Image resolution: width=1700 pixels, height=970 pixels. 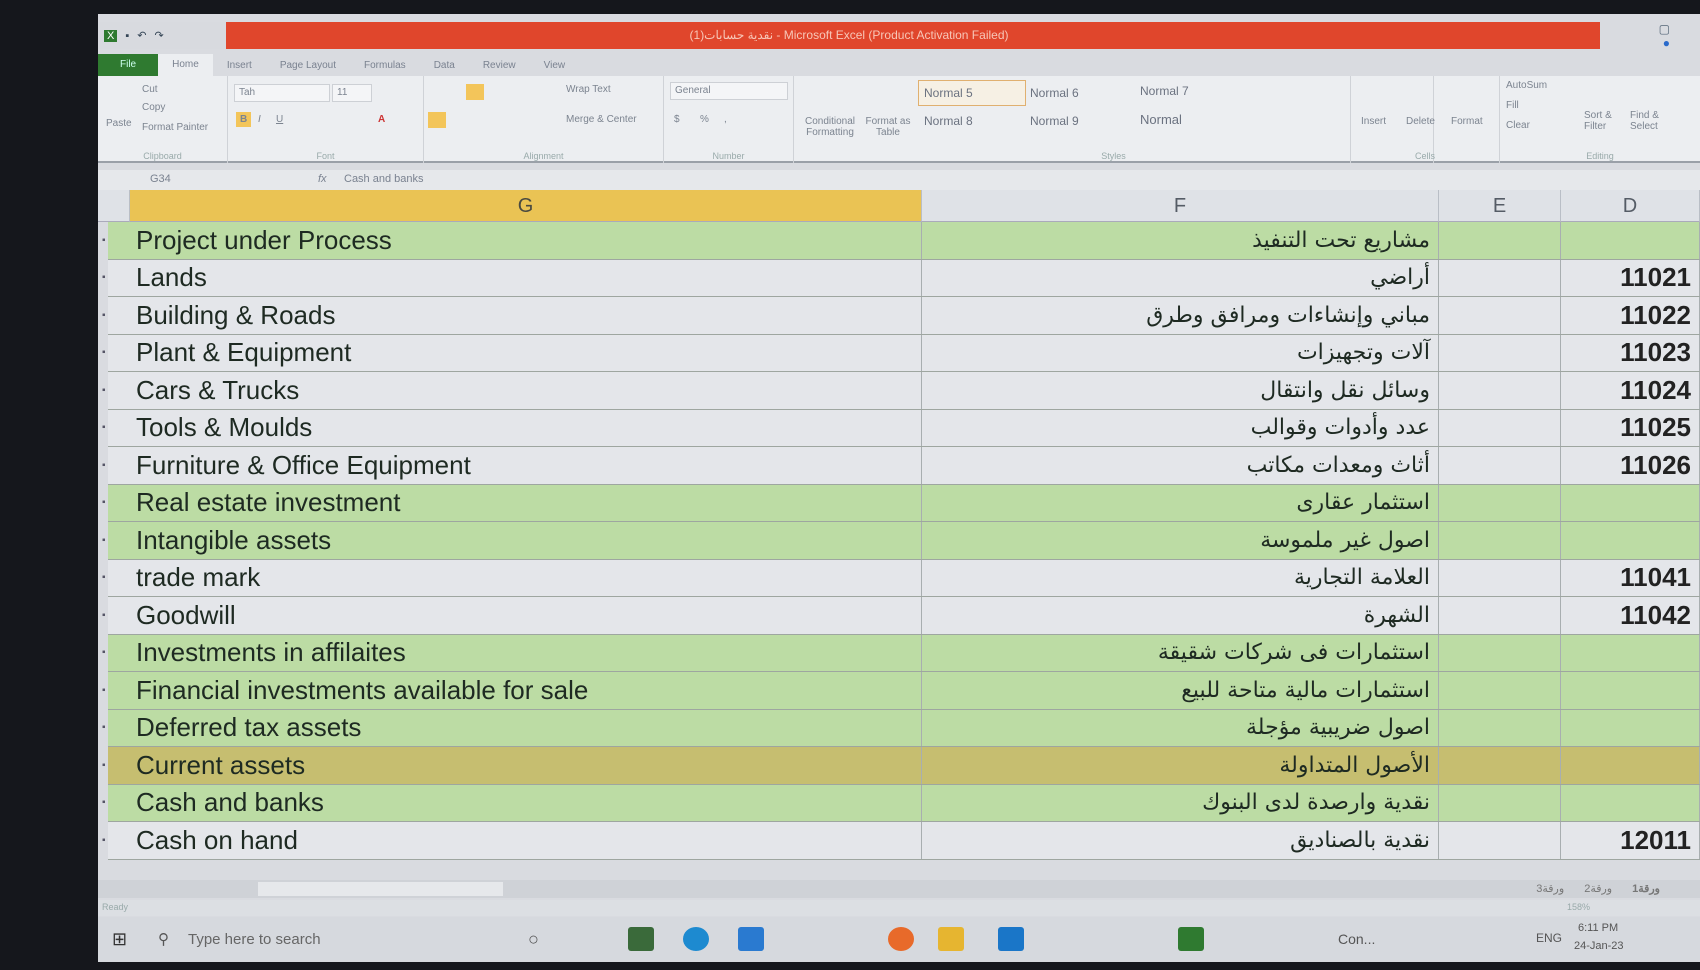 I want to click on cell-arabic-name: الأصول المتداولة, so click(x=1180, y=765).